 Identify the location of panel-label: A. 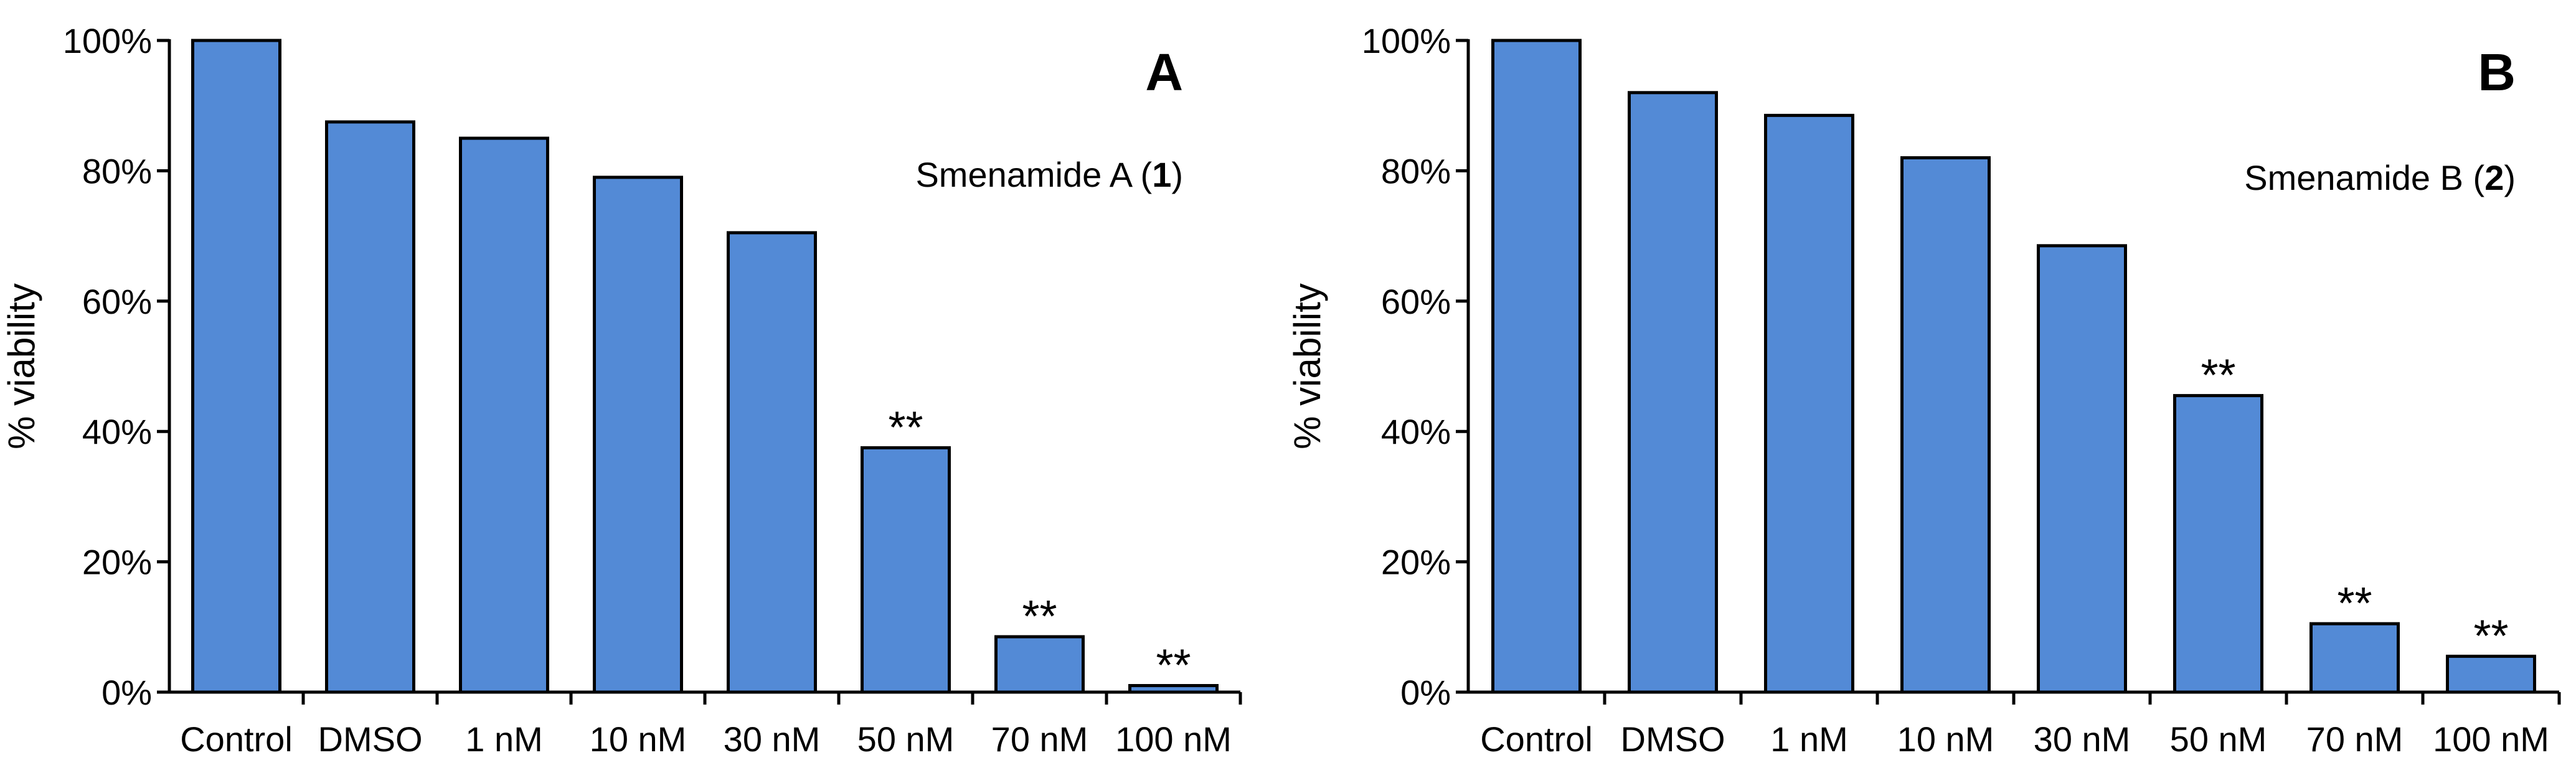
(1164, 72).